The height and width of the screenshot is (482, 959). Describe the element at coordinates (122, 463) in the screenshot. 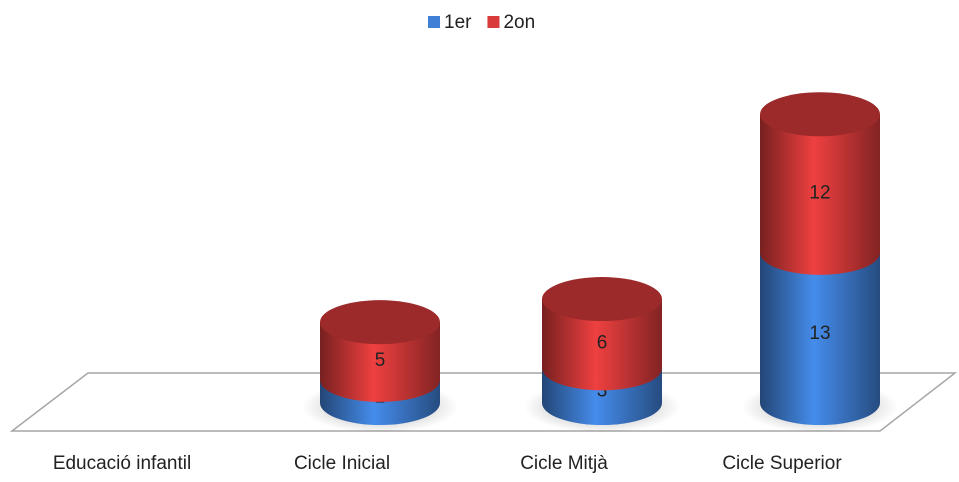

I see `x-tick-label: Educació infantil` at that location.